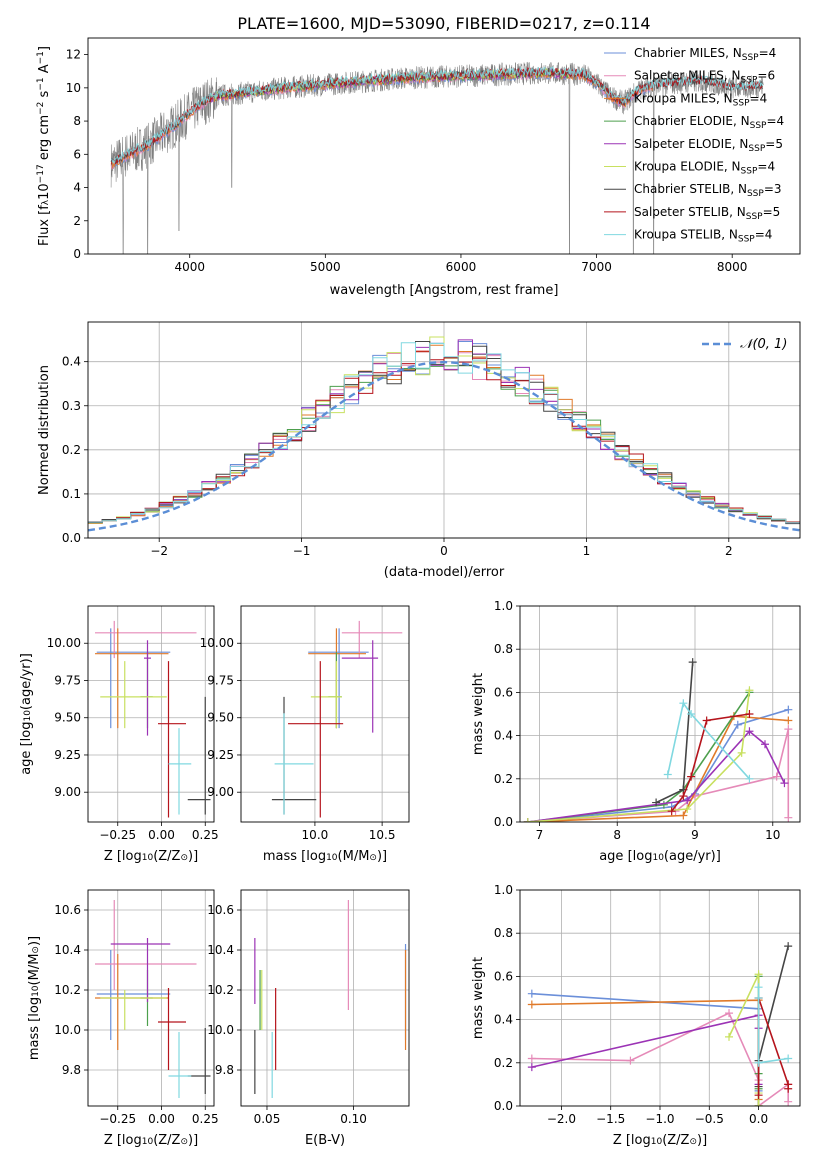 This screenshot has height=1170, width=819. What do you see at coordinates (687, 167) in the screenshot?
I see `legend-name: Kroupa ELODIE, N` at bounding box center [687, 167].